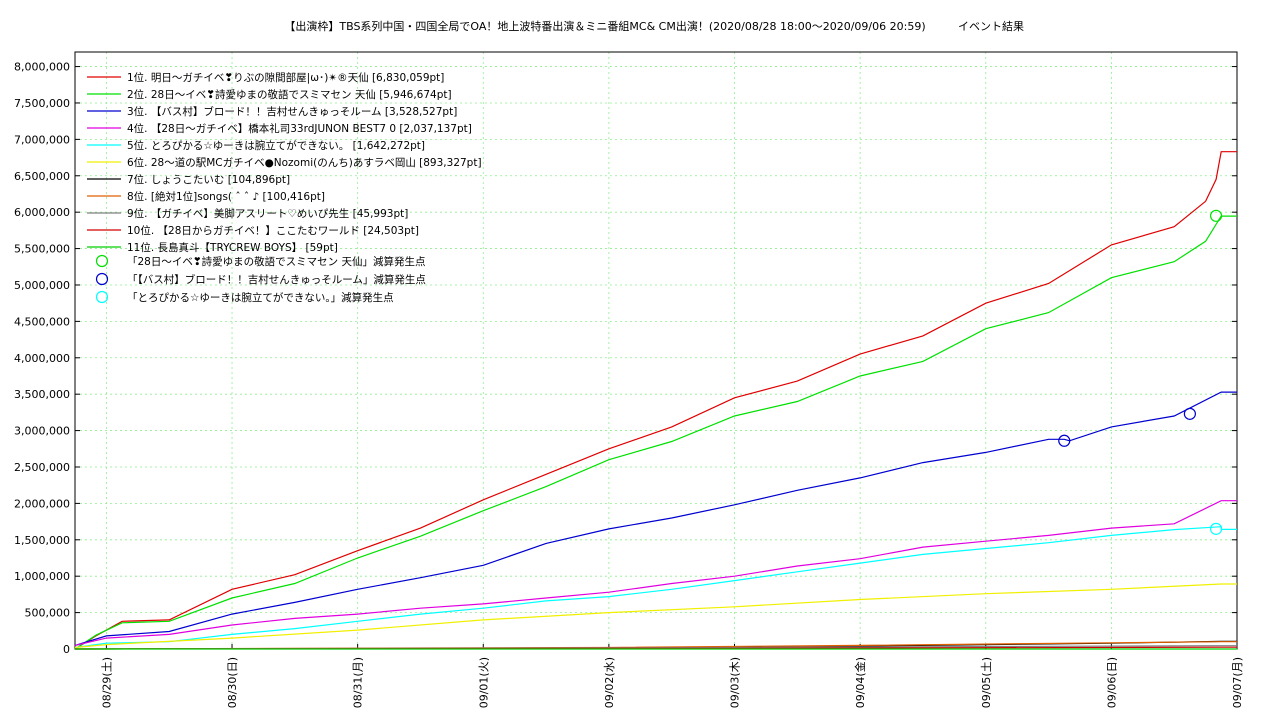  What do you see at coordinates (42, 503) in the screenshot?
I see `y-tick-label: 2,000,000` at bounding box center [42, 503].